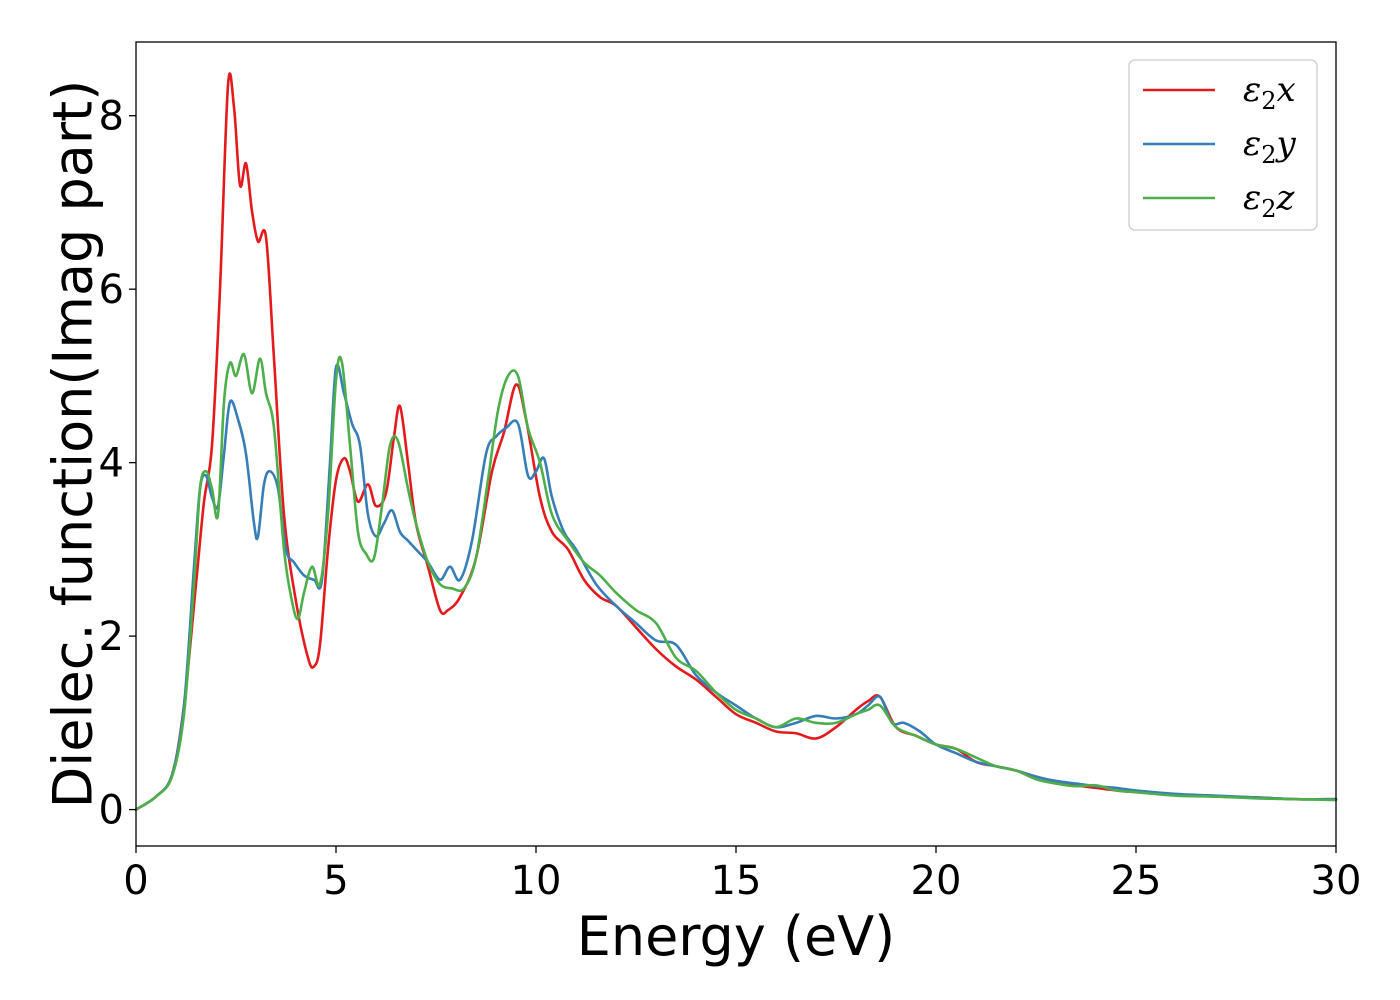  Describe the element at coordinates (111, 637) in the screenshot. I see `y-tick-label: 2` at that location.